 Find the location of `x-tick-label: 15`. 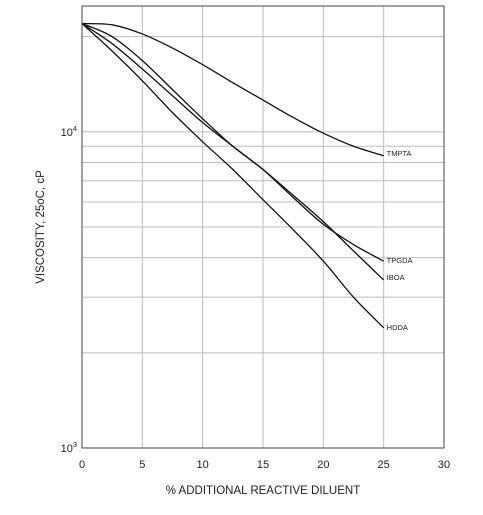

x-tick-label: 15 is located at coordinates (263, 465).